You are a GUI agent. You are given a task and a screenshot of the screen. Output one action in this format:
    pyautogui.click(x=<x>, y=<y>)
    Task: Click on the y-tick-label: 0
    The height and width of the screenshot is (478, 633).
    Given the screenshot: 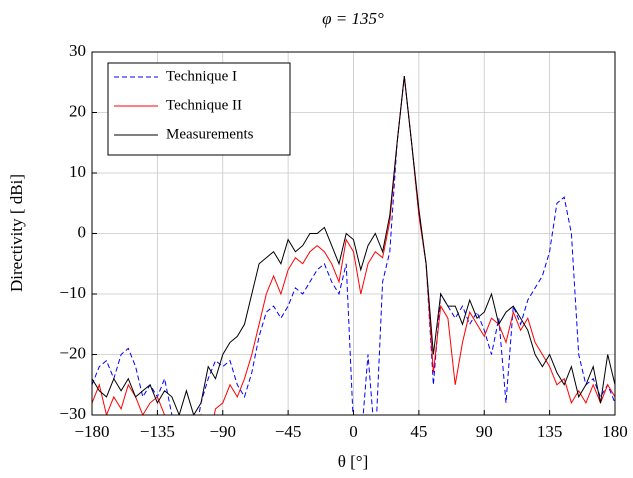 What is the action you would take?
    pyautogui.click(x=82, y=231)
    